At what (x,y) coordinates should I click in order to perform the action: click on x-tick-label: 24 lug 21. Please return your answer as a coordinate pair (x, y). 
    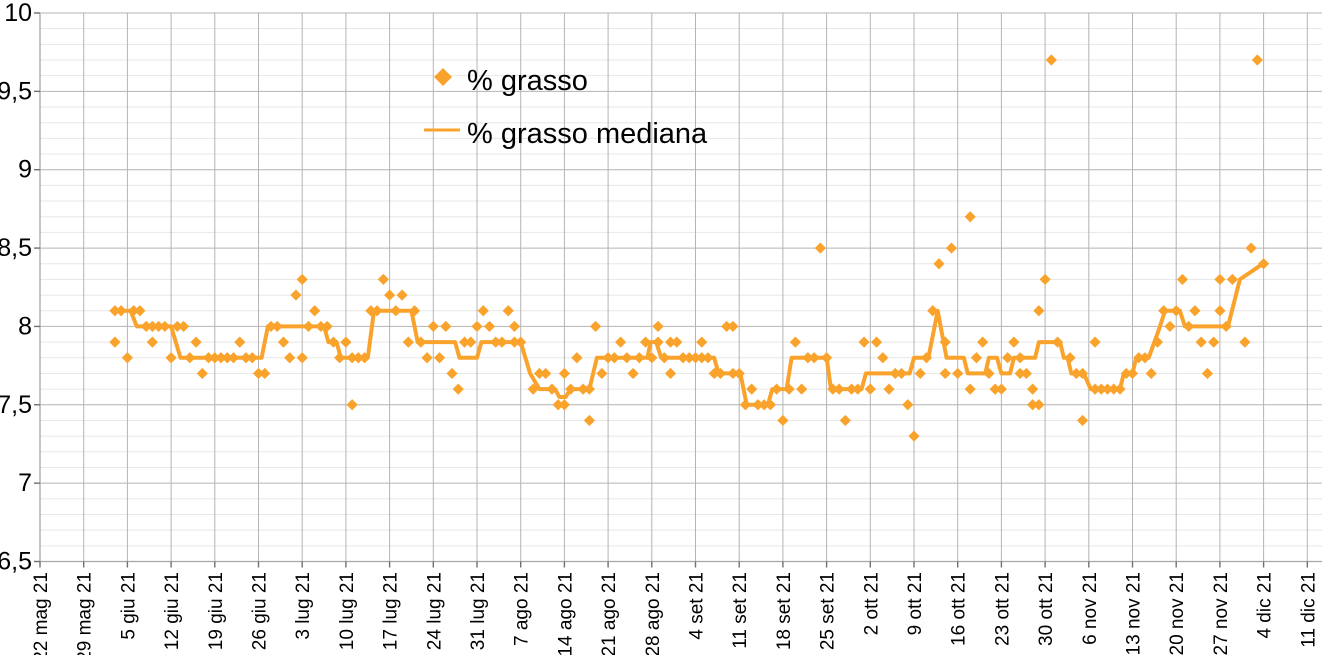
    Looking at the image, I should click on (434, 611).